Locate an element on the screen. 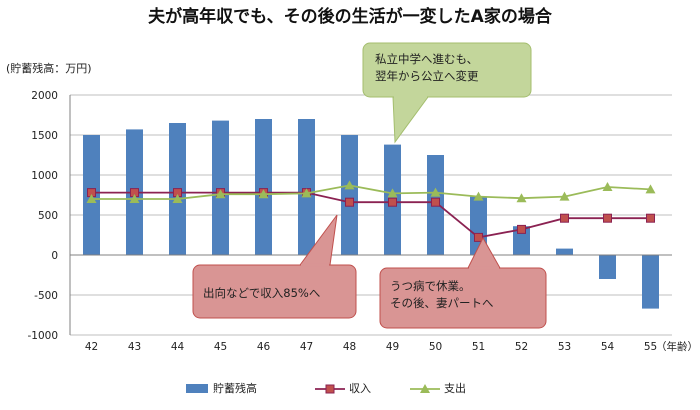 This screenshot has height=410, width=700. callout-pink2: うつ病で休業。その後、妻パートへ is located at coordinates (463, 282).